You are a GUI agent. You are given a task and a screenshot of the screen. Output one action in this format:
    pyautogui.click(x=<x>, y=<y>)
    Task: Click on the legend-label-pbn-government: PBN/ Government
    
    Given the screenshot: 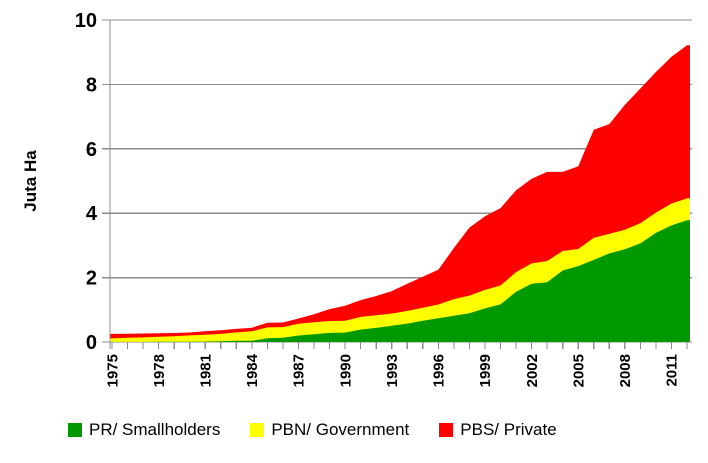 What is the action you would take?
    pyautogui.click(x=340, y=429)
    